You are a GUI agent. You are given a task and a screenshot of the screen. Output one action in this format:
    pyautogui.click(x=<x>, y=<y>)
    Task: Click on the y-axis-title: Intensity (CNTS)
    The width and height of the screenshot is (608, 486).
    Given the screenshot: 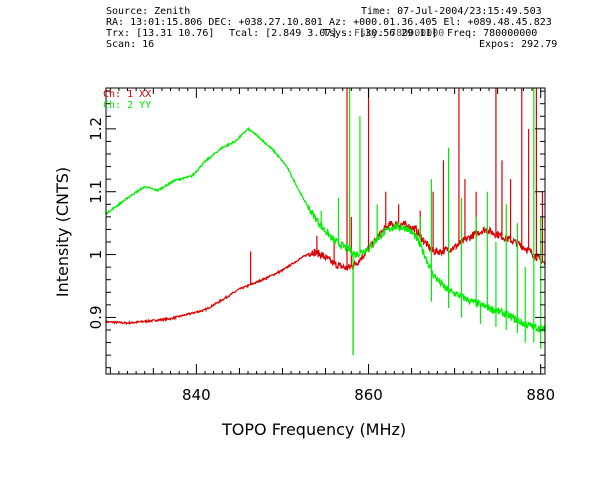 What is the action you would take?
    pyautogui.click(x=62, y=232)
    